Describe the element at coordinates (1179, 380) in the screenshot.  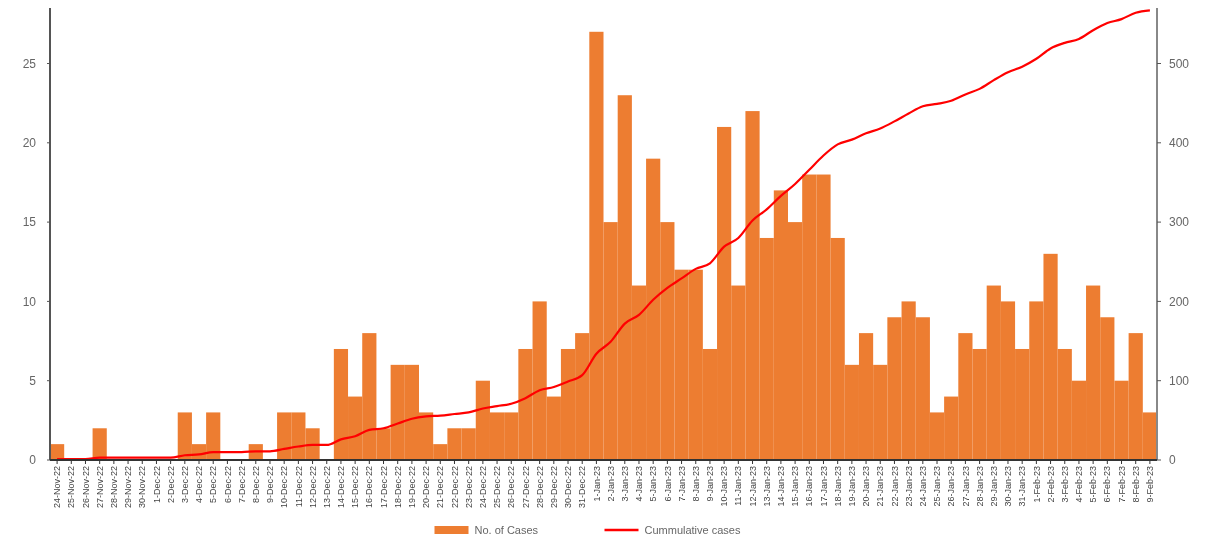
I see `y2-tick-label: 100` at that location.